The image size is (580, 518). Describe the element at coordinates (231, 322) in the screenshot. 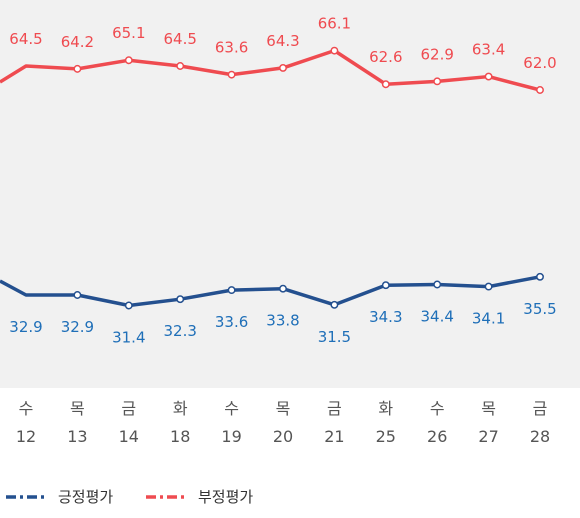

I see `data-label-positive-19: 33.6` at that location.